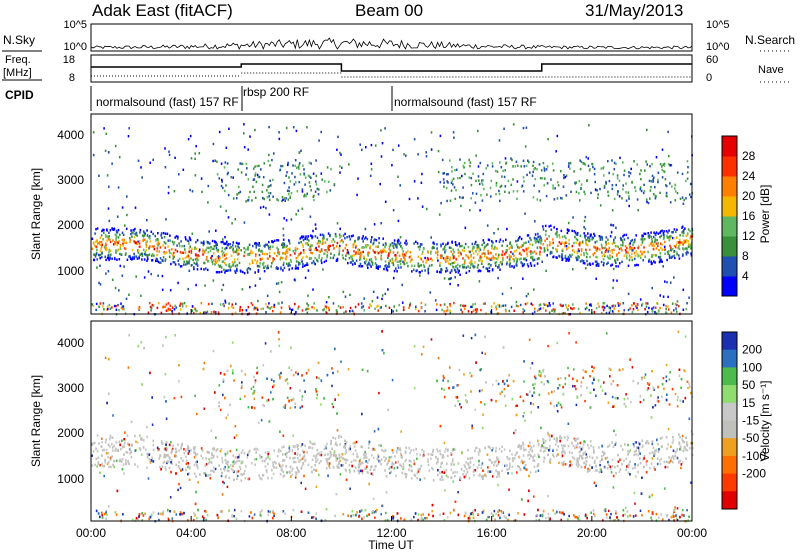 Image resolution: width=800 pixels, height=554 pixels. Describe the element at coordinates (749, 216) in the screenshot. I see `power-colorbar-tick: 16` at that location.